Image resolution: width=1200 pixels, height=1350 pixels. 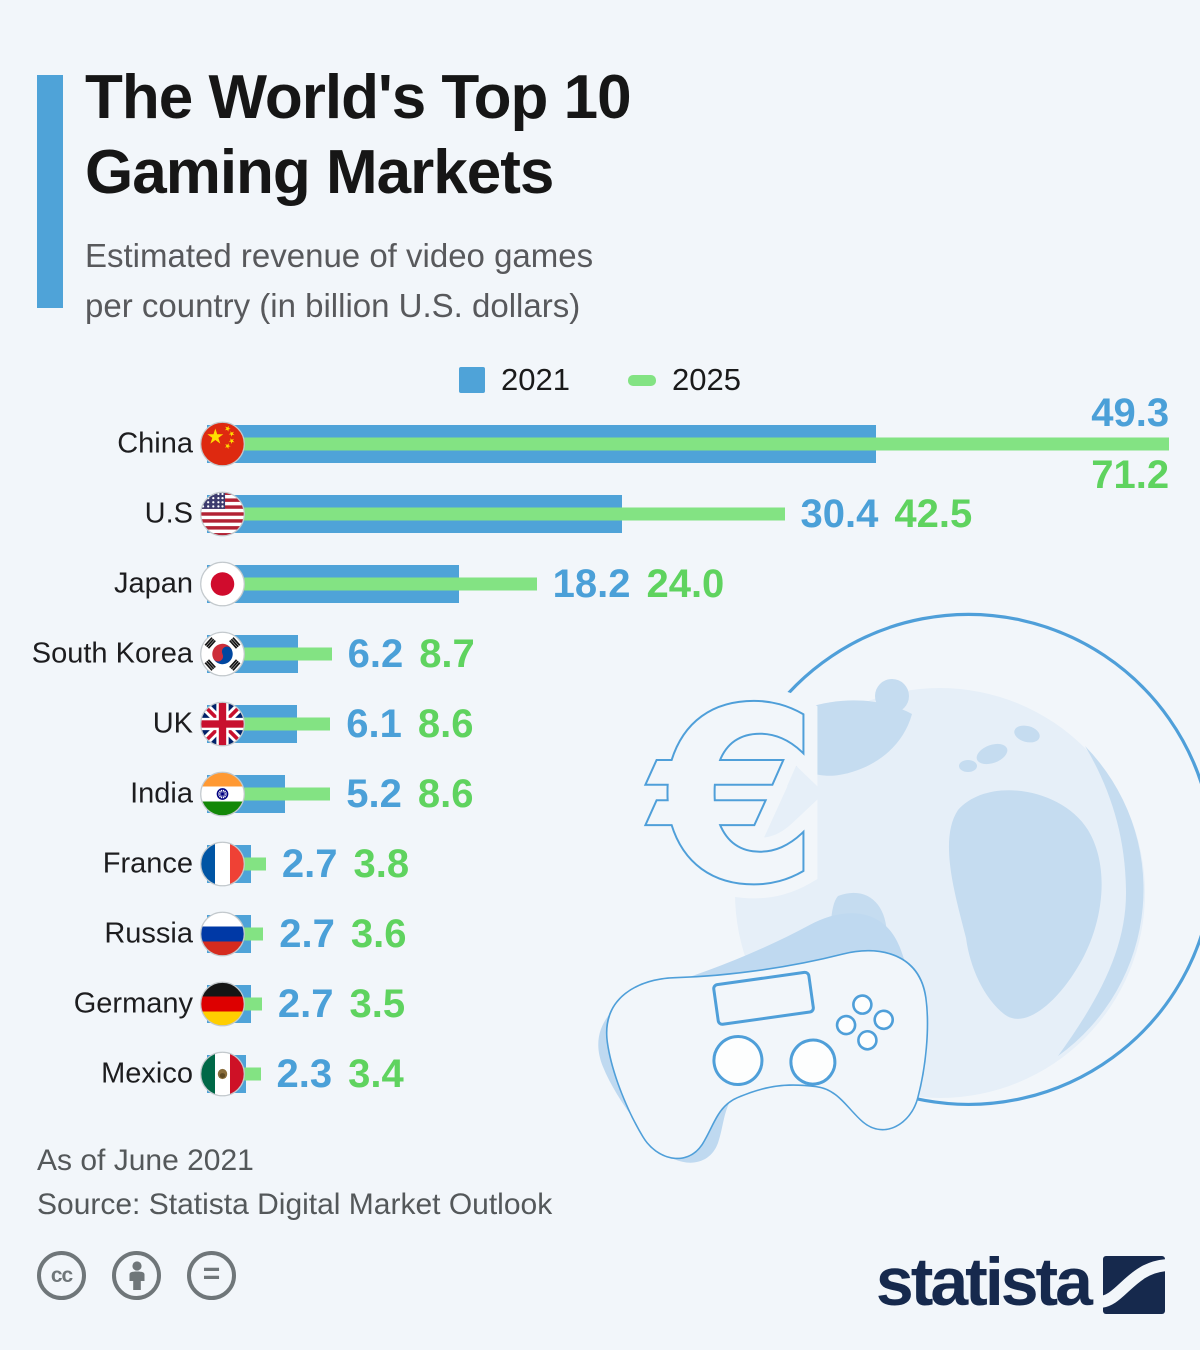 I want to click on value-2025: 3.4, so click(x=376, y=1074).